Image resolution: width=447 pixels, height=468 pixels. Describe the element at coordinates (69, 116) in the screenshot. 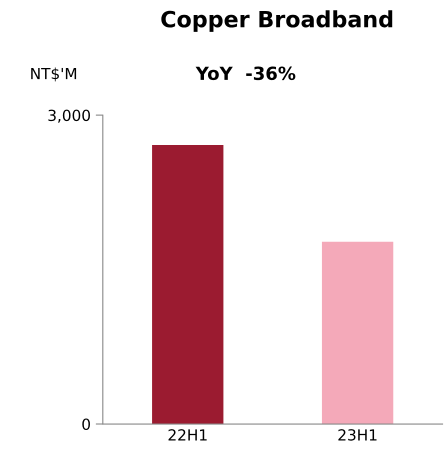

I see `y-tick-label: 3,000` at that location.